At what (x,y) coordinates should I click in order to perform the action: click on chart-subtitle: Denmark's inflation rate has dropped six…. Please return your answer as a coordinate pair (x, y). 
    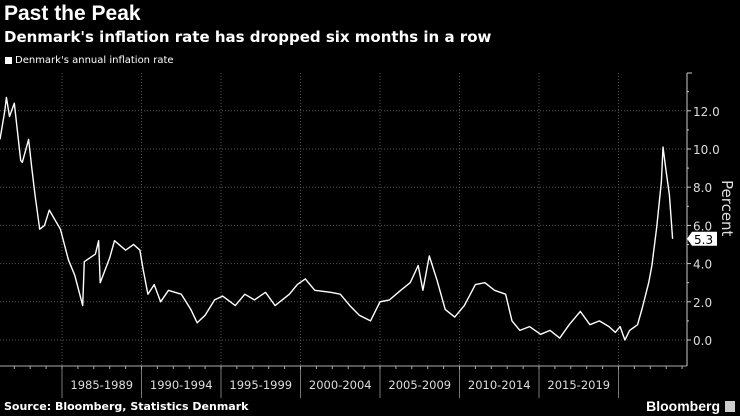
    Looking at the image, I should click on (248, 37).